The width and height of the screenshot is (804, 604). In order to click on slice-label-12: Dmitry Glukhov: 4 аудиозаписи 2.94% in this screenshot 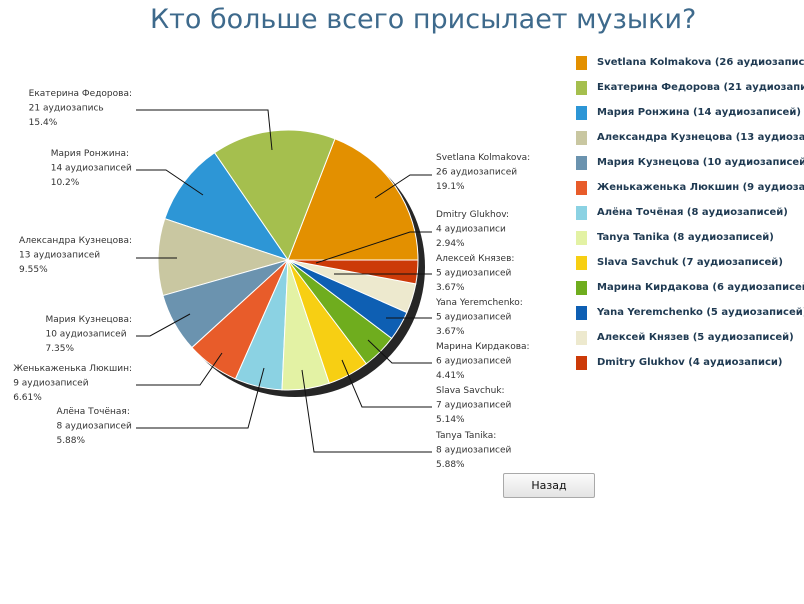, I will do `click(472, 229)`.